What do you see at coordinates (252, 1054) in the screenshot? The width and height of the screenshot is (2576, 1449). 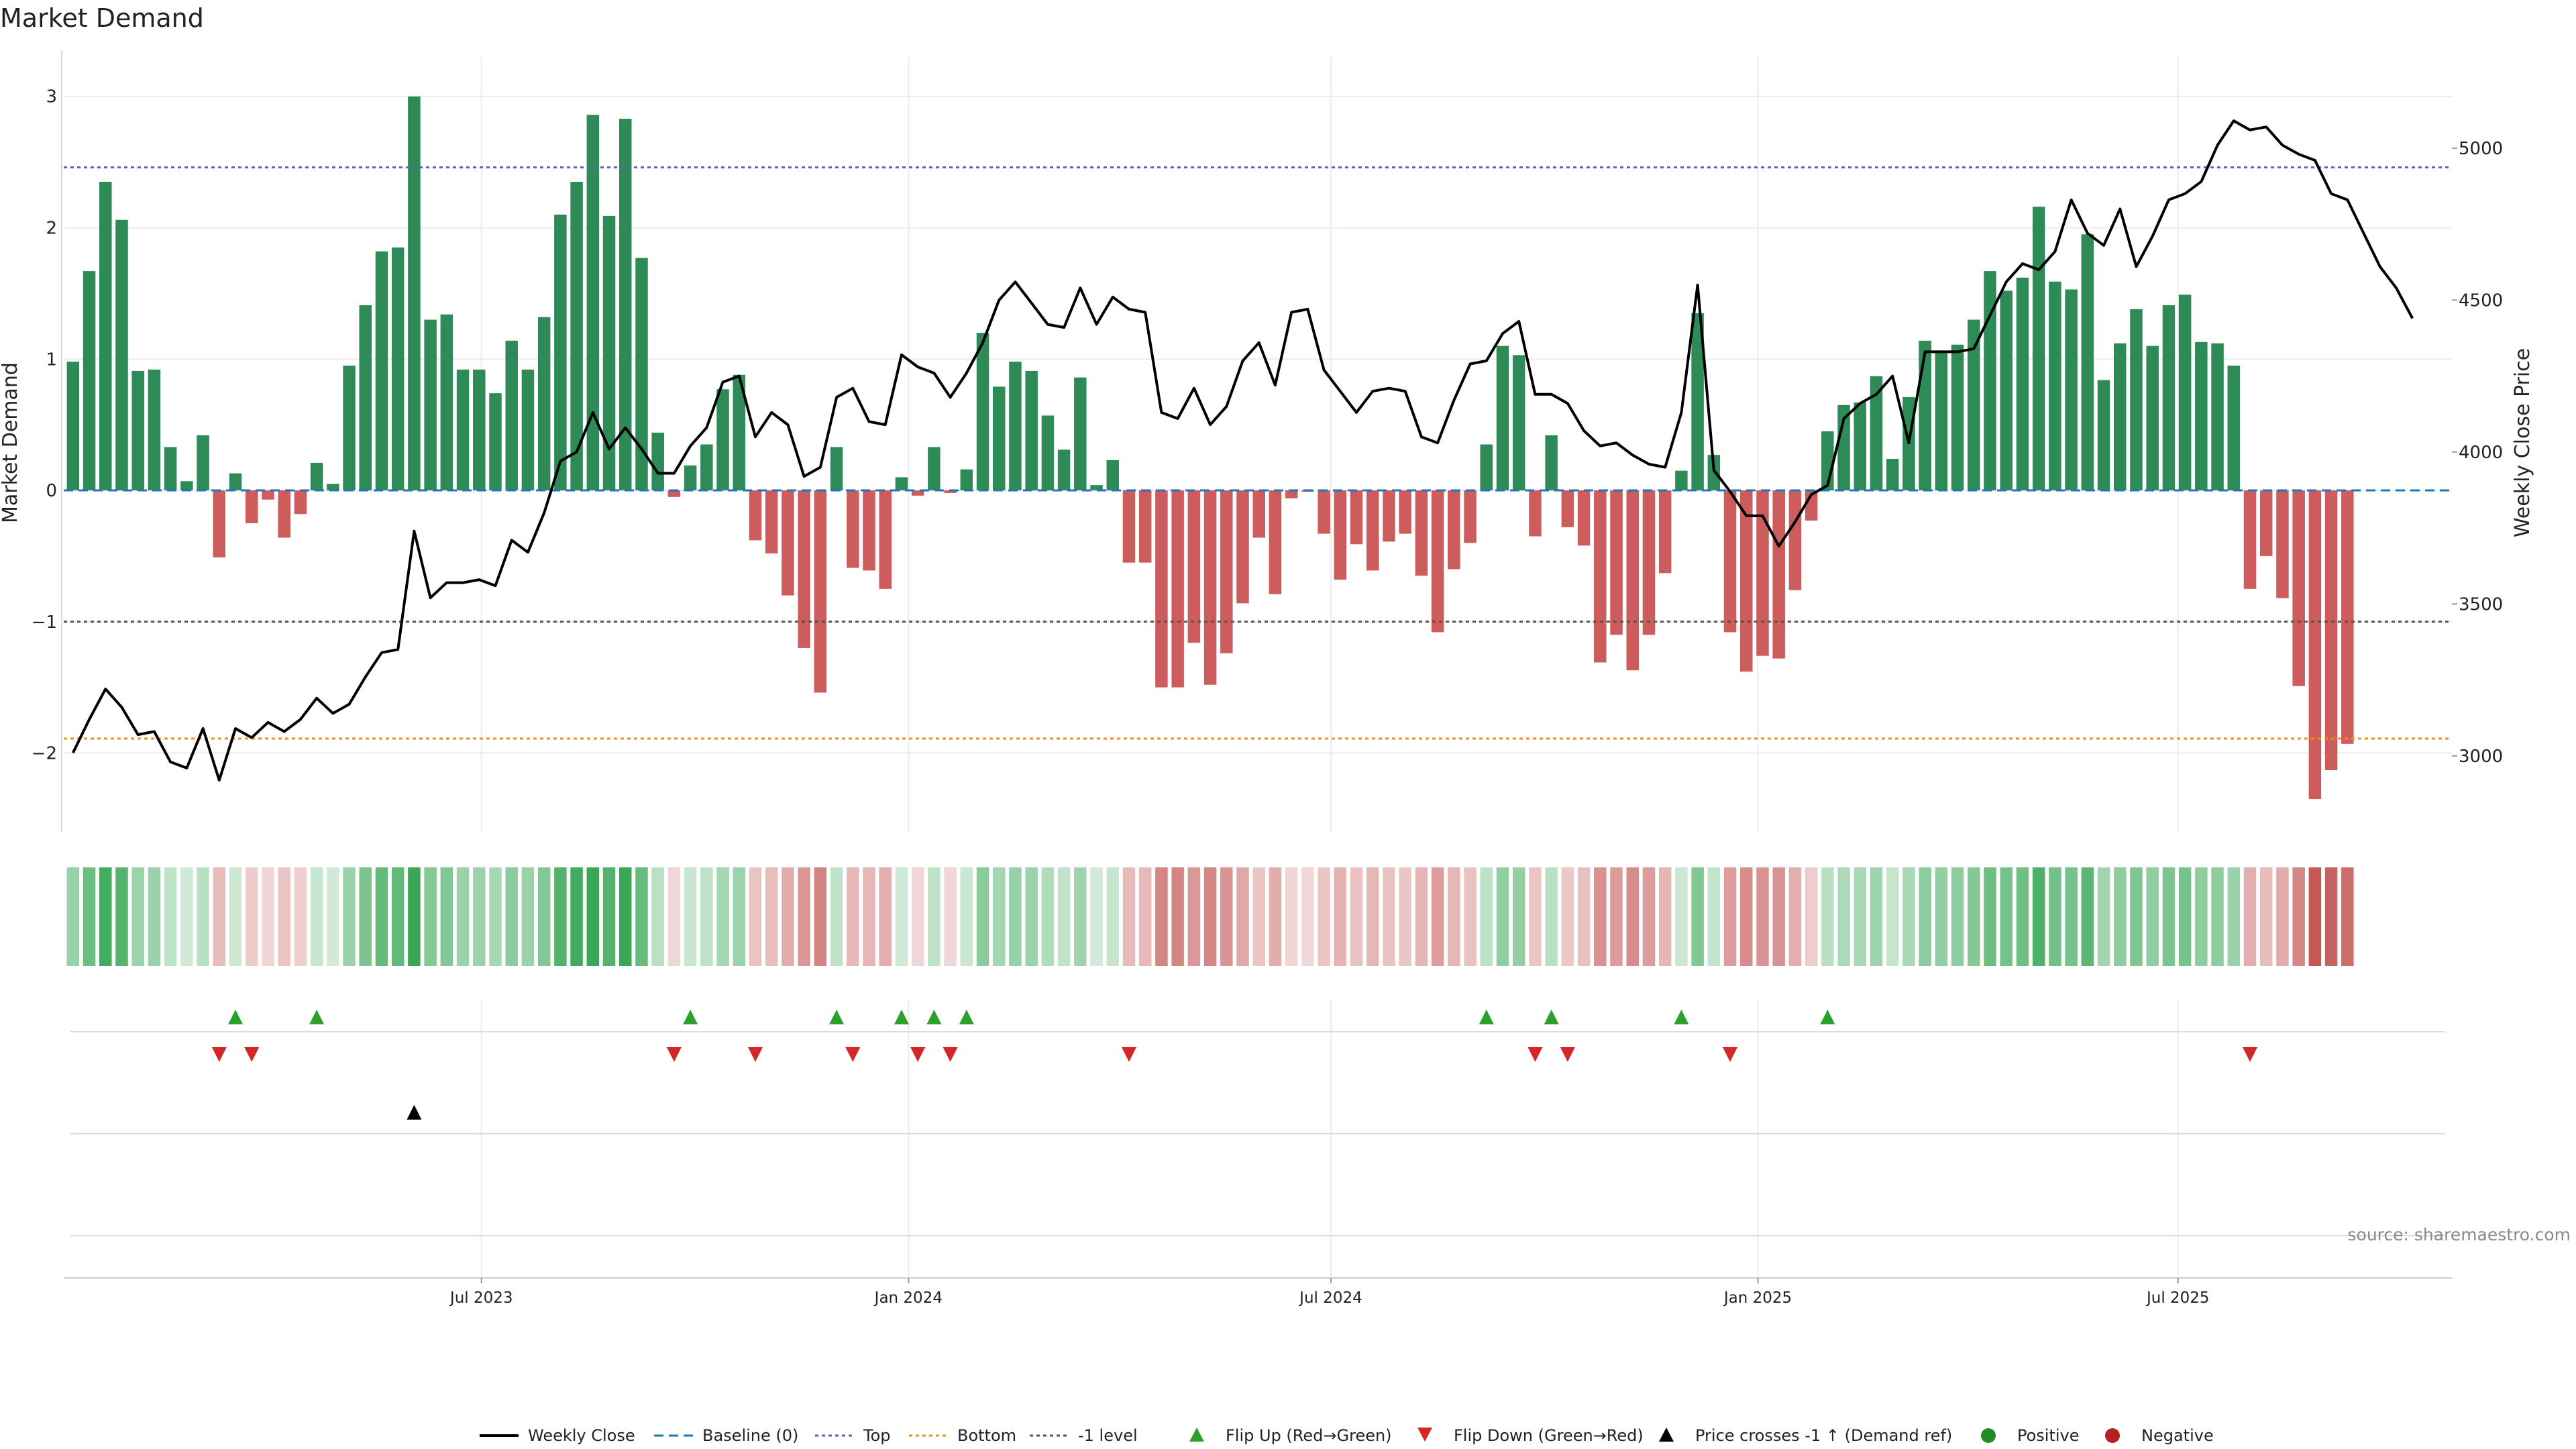 I see `flip-down-marker` at bounding box center [252, 1054].